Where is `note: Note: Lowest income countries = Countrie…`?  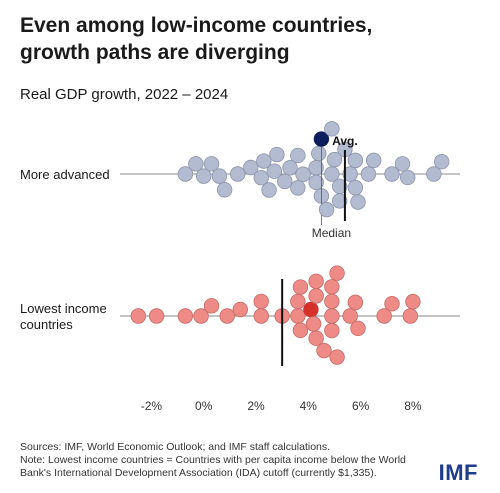
note: Note: Lowest income countries = Countrie… is located at coordinates (213, 466).